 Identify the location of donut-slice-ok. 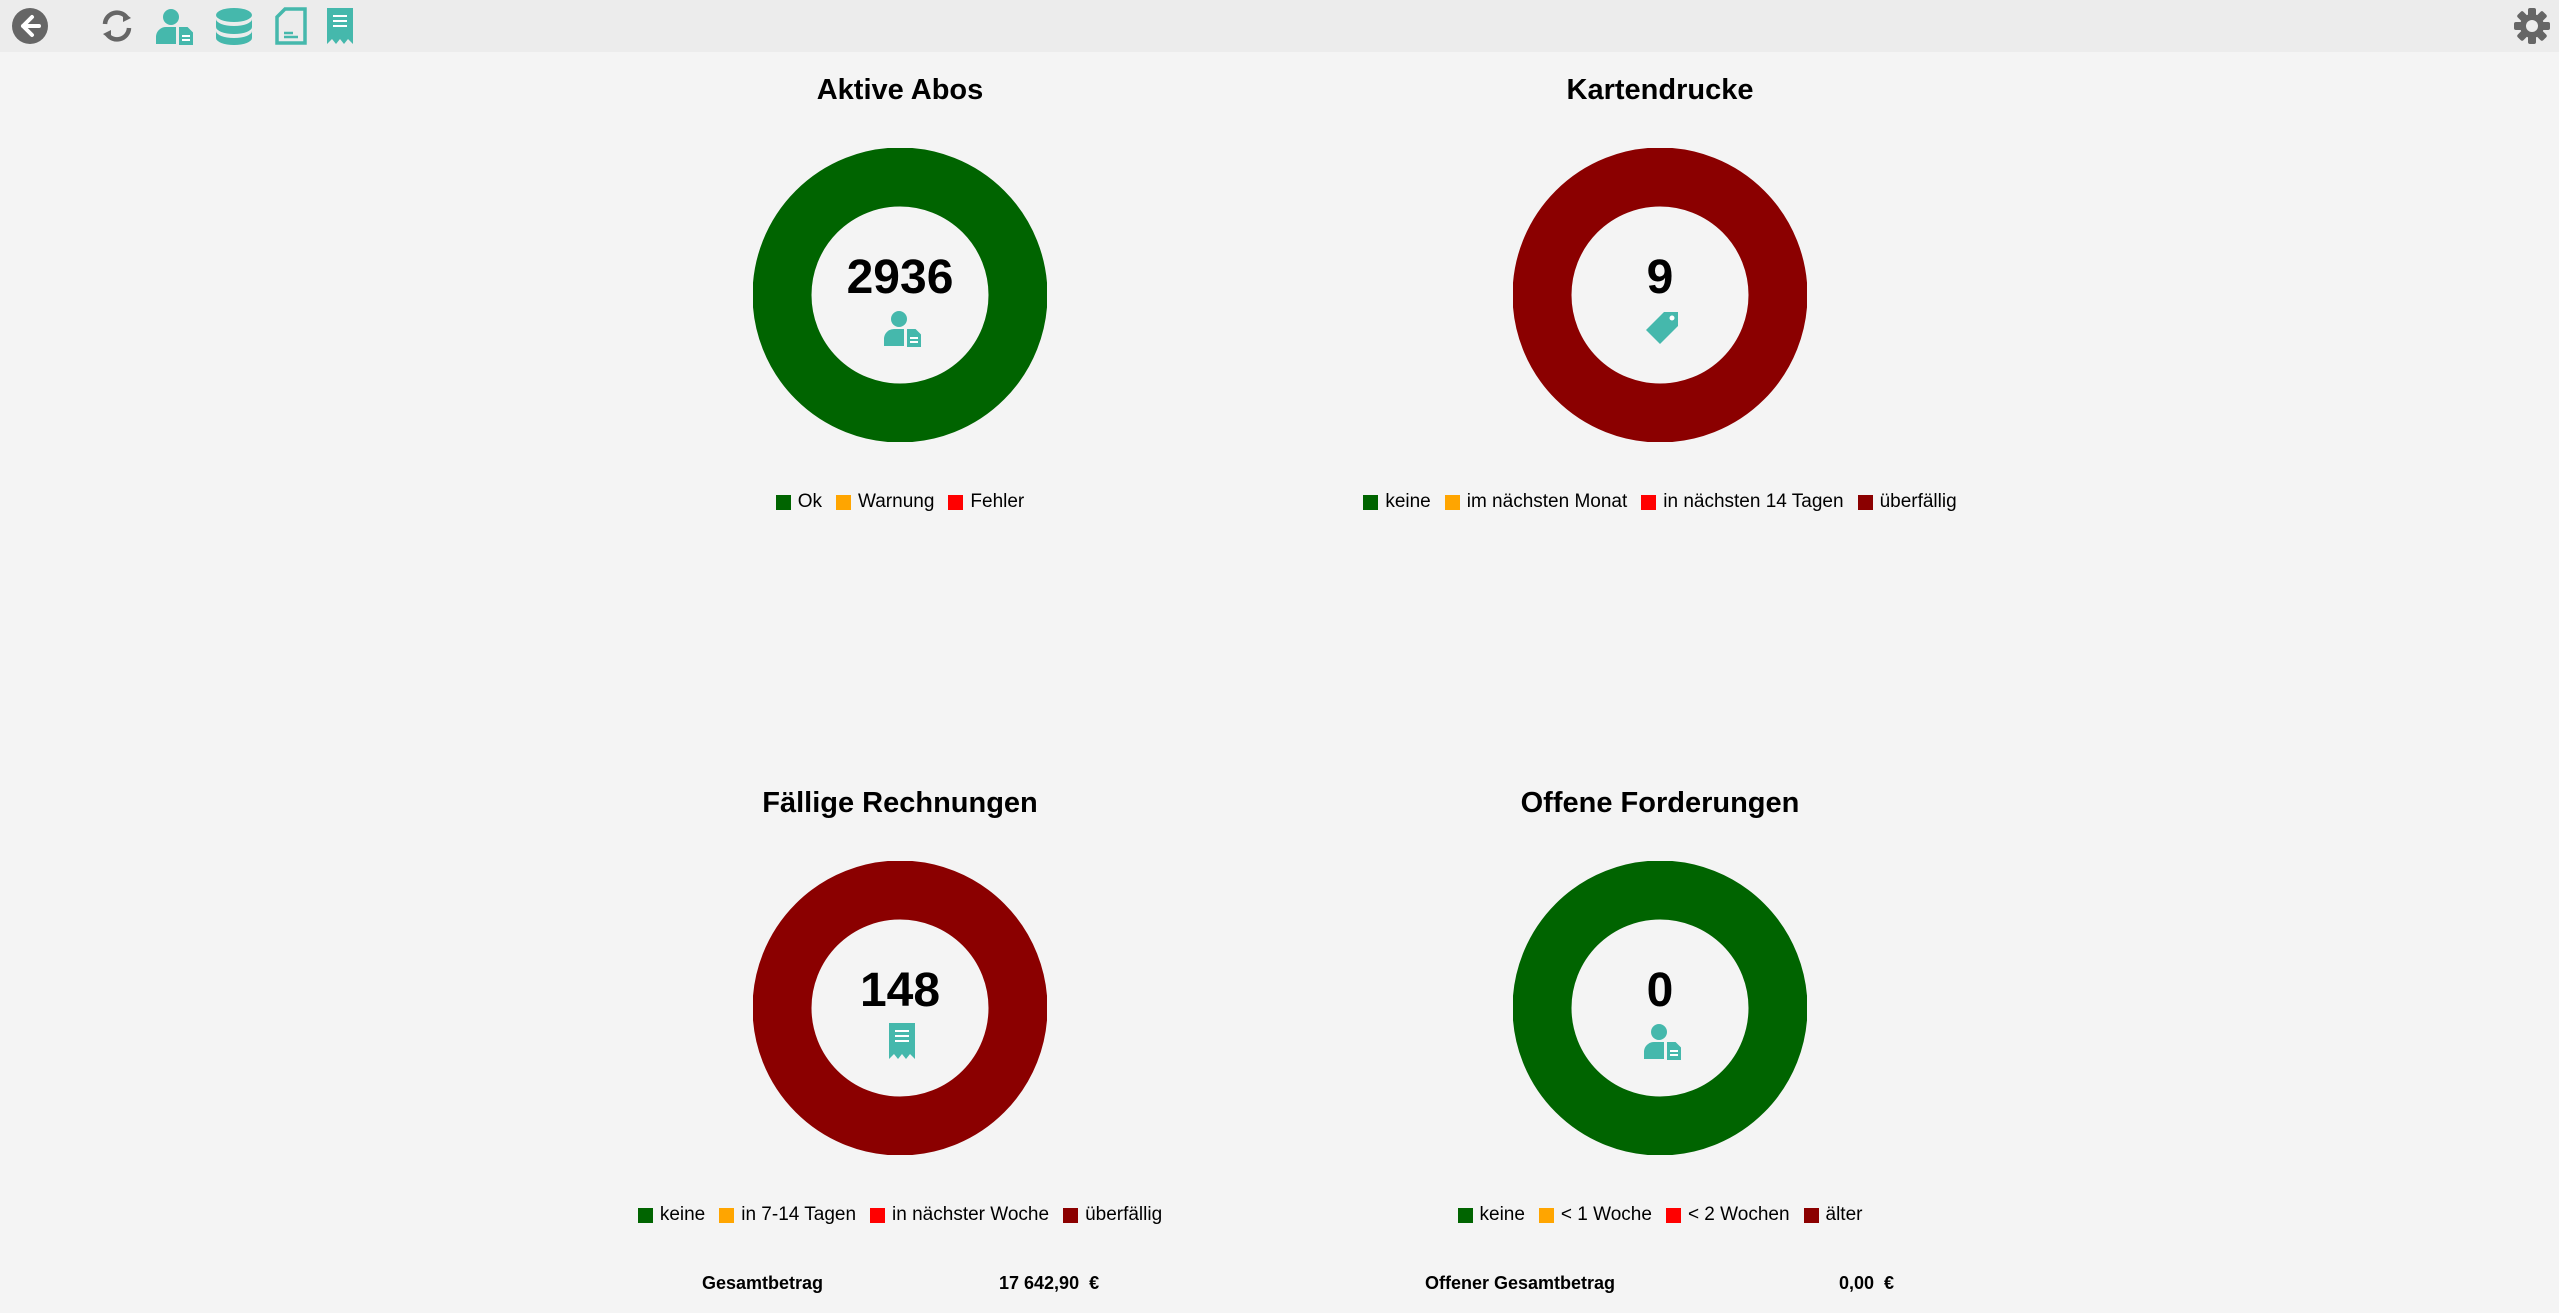
(900, 295).